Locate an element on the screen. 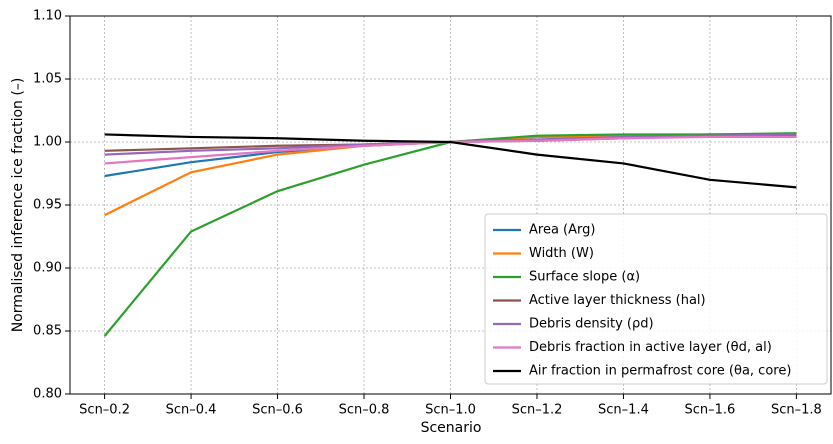 The image size is (833, 444). series-line is located at coordinates (450, 161).